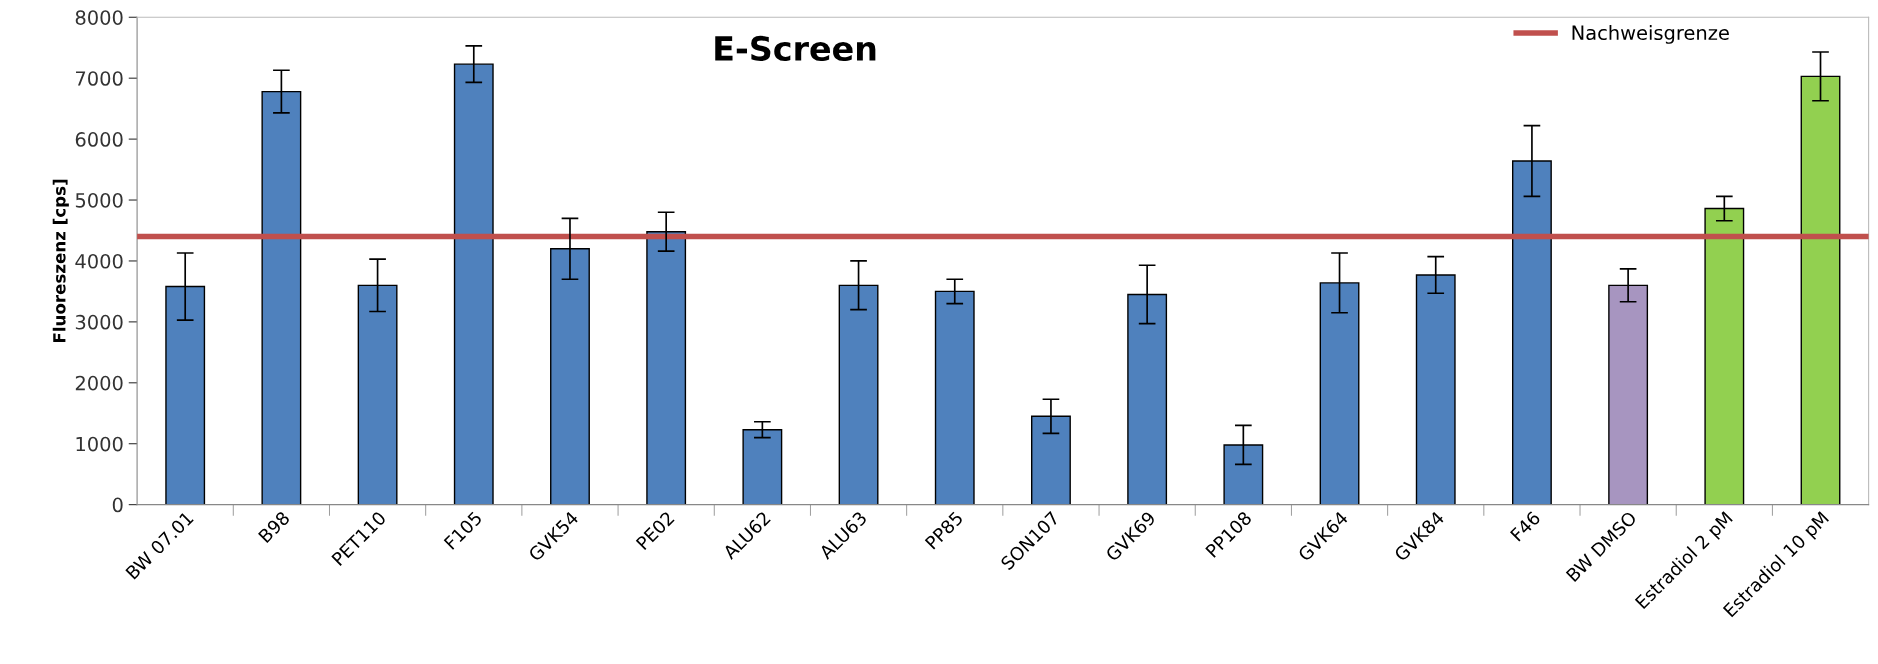 The width and height of the screenshot is (1878, 664). What do you see at coordinates (99, 261) in the screenshot?
I see `y-tick-label: 4000` at bounding box center [99, 261].